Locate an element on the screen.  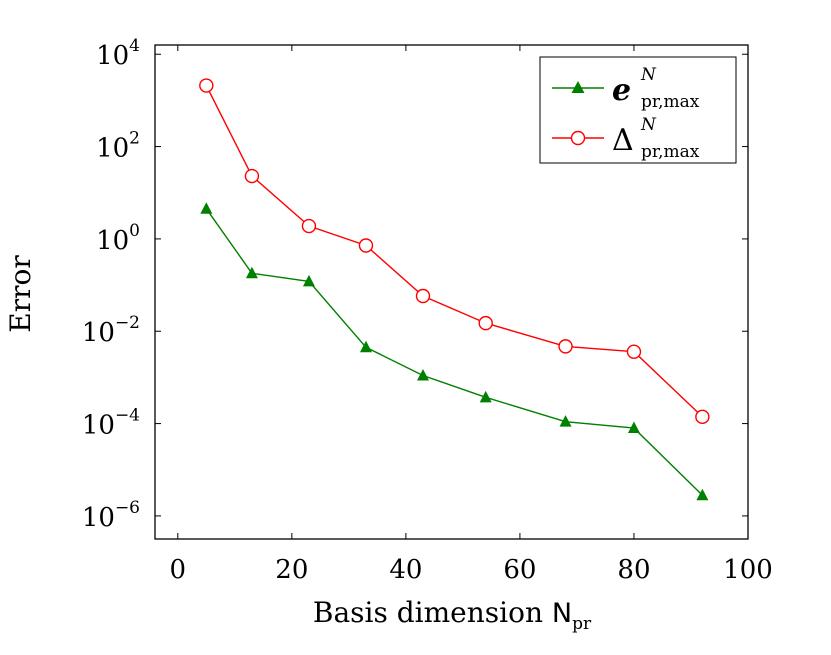
y-tick-label: 10⁻² is located at coordinates (111, 330).